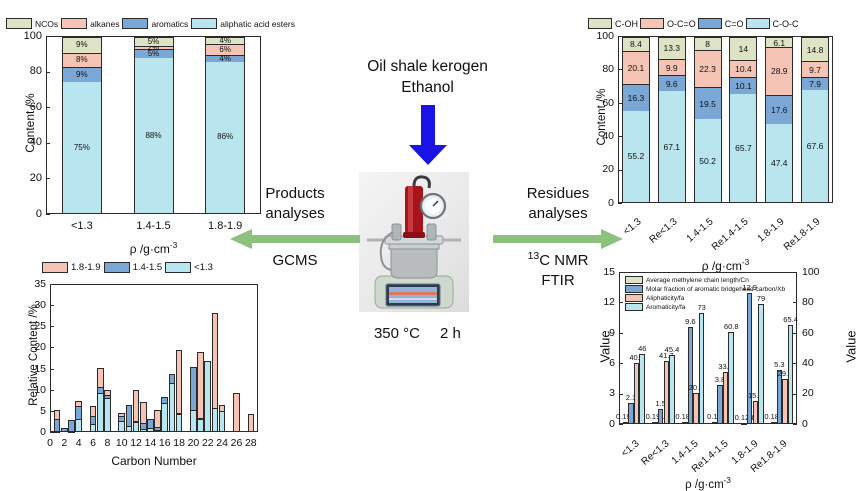 This screenshot has width=860, height=491. What do you see at coordinates (671, 48) in the screenshot?
I see `bar-segment: 13.3` at bounding box center [671, 48].